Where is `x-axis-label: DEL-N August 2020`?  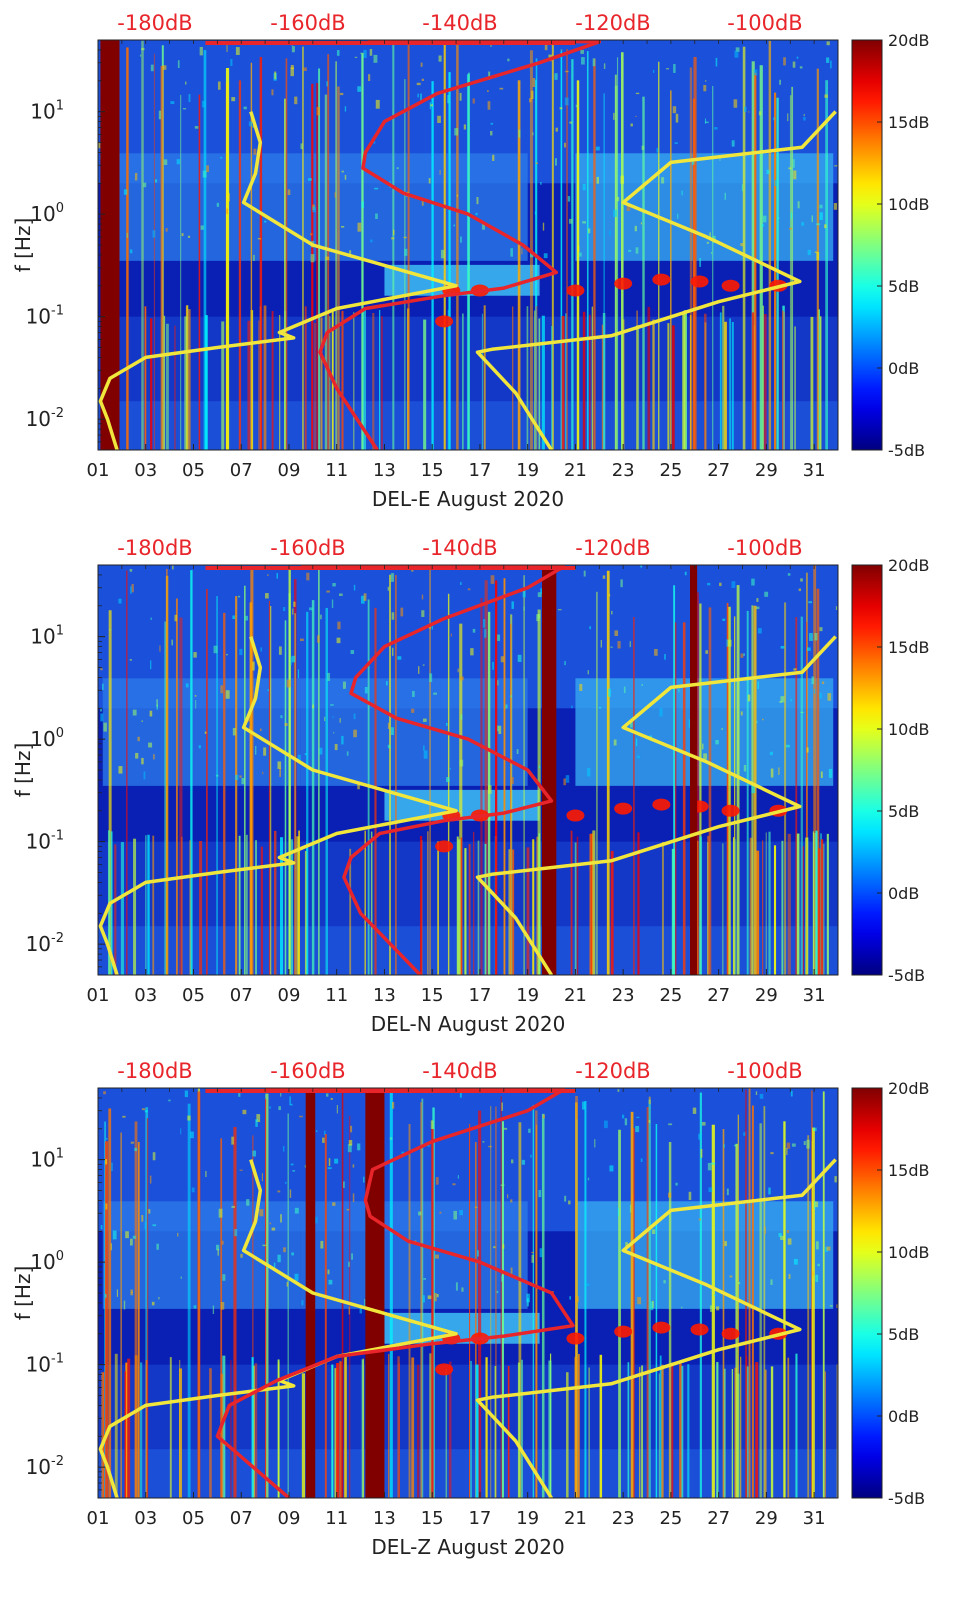 x-axis-label: DEL-N August 2020 is located at coordinates (468, 1024).